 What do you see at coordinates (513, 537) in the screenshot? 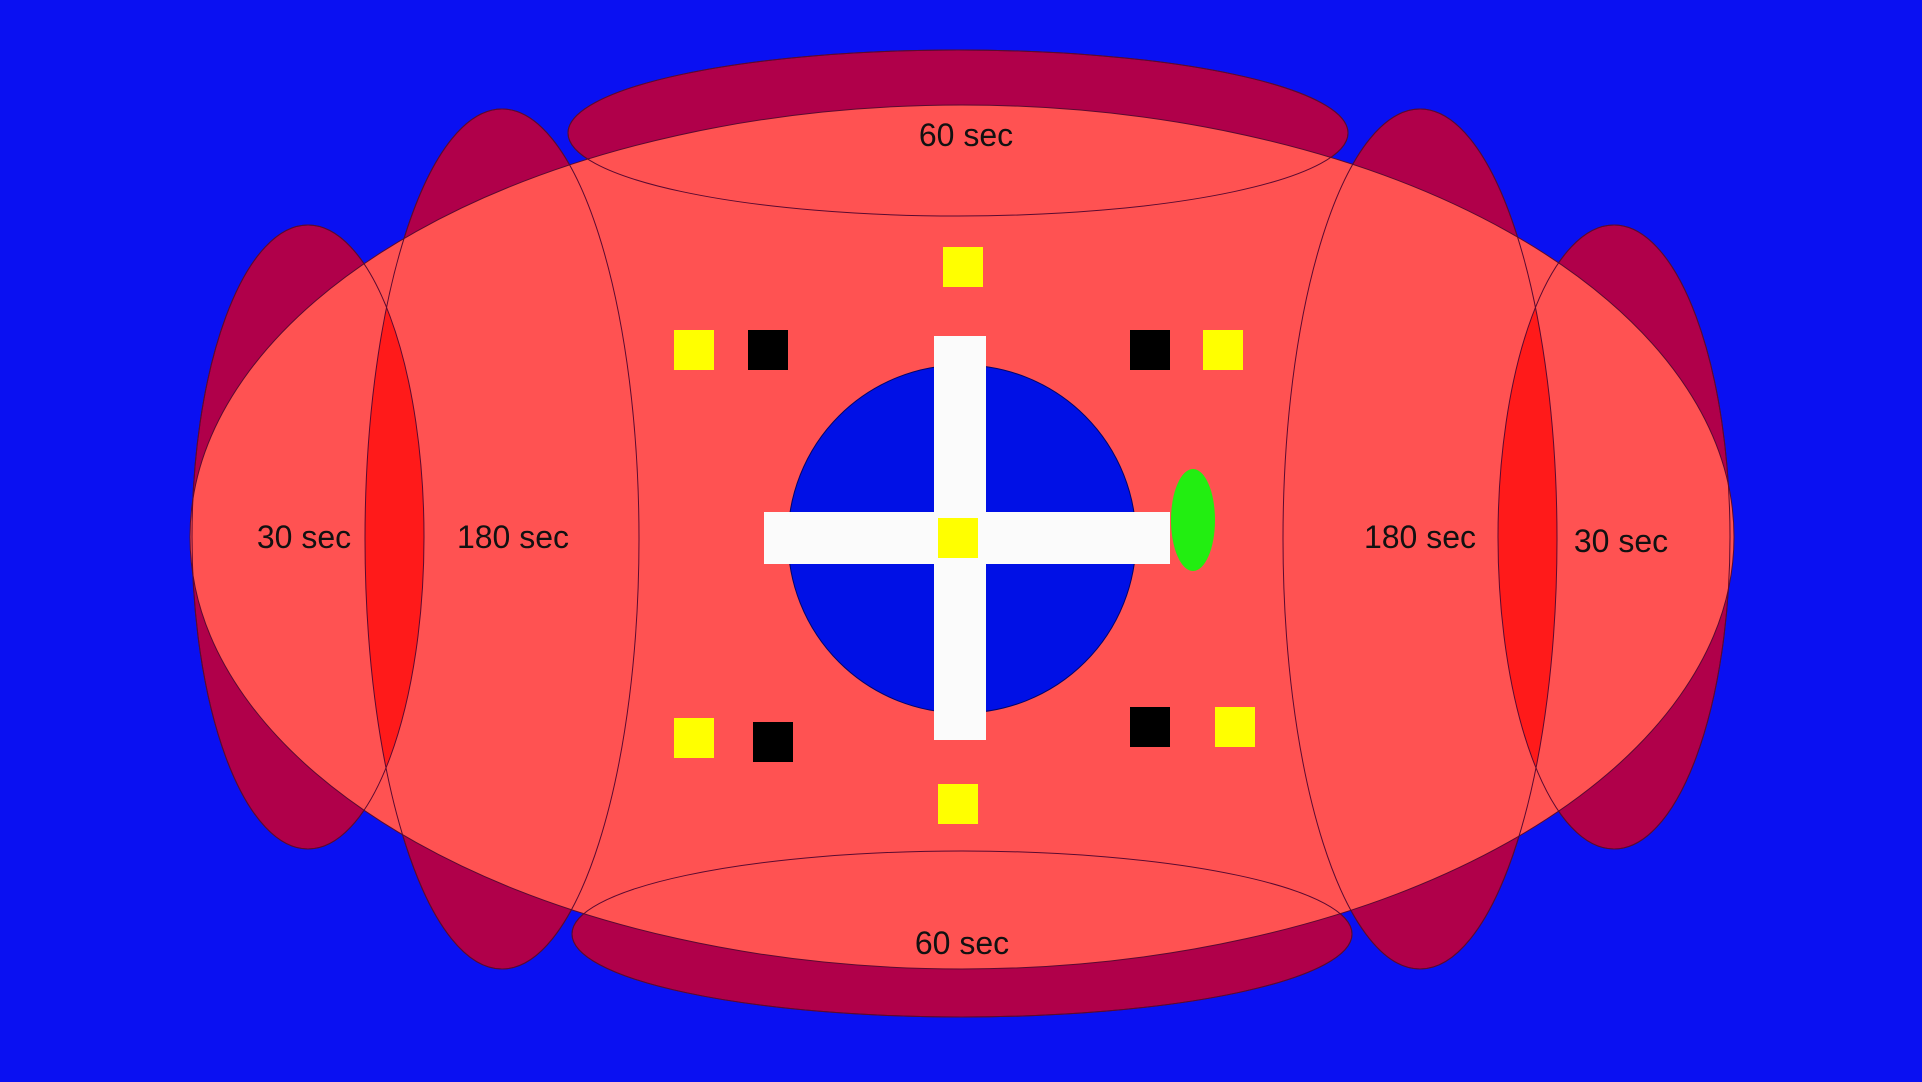
I see `zone-left-inner-label: 180 sec` at bounding box center [513, 537].